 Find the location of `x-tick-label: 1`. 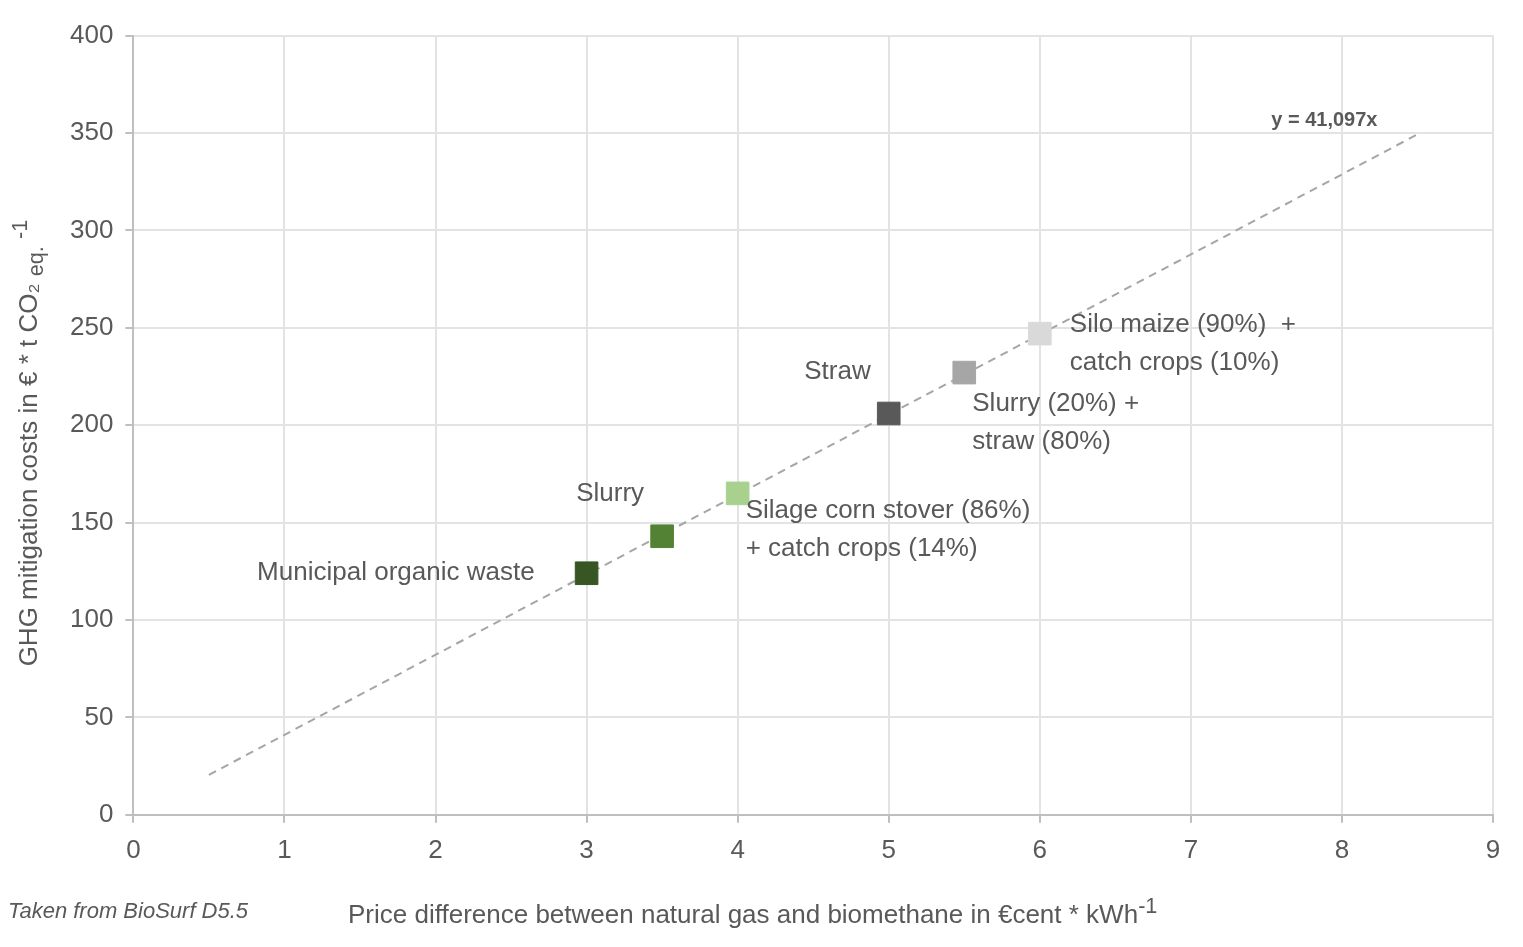

x-tick-label: 1 is located at coordinates (284, 848).